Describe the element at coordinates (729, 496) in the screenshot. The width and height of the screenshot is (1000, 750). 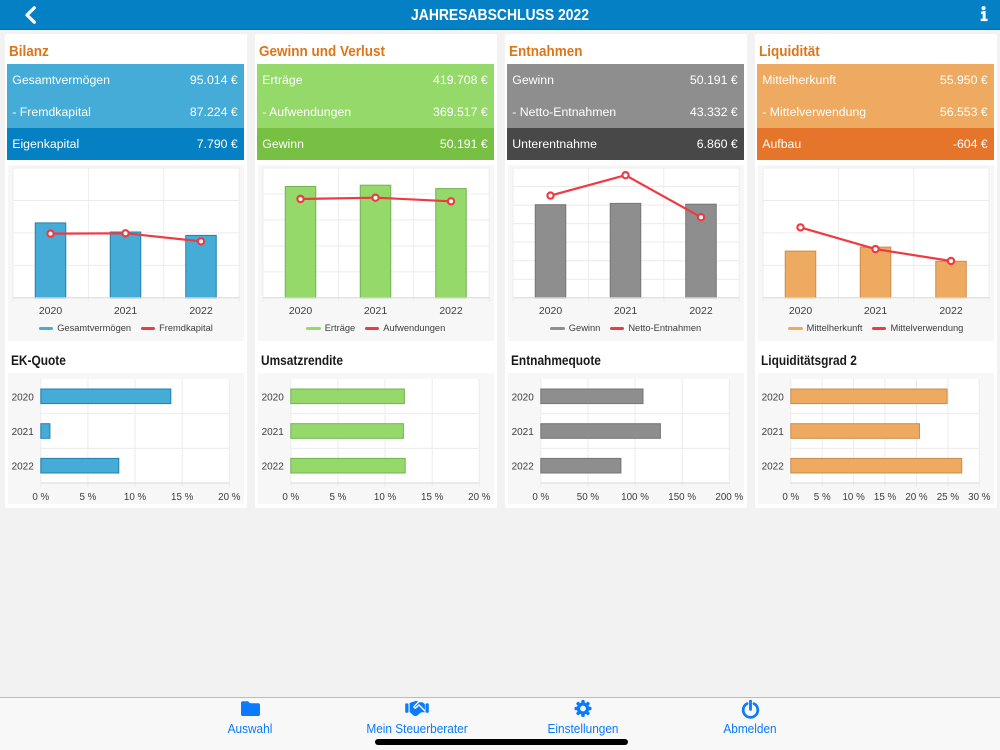
I see `svg-text: 200 %` at that location.